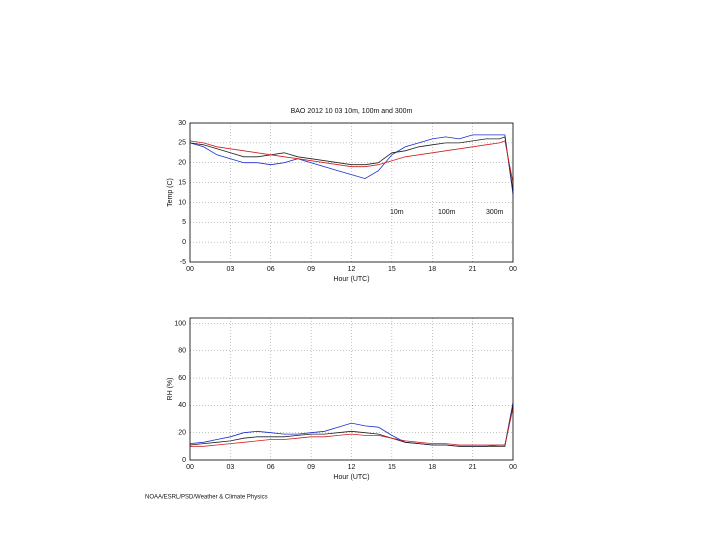 The image size is (720, 545). Describe the element at coordinates (182, 202) in the screenshot. I see `y-tick-label: 10` at that location.